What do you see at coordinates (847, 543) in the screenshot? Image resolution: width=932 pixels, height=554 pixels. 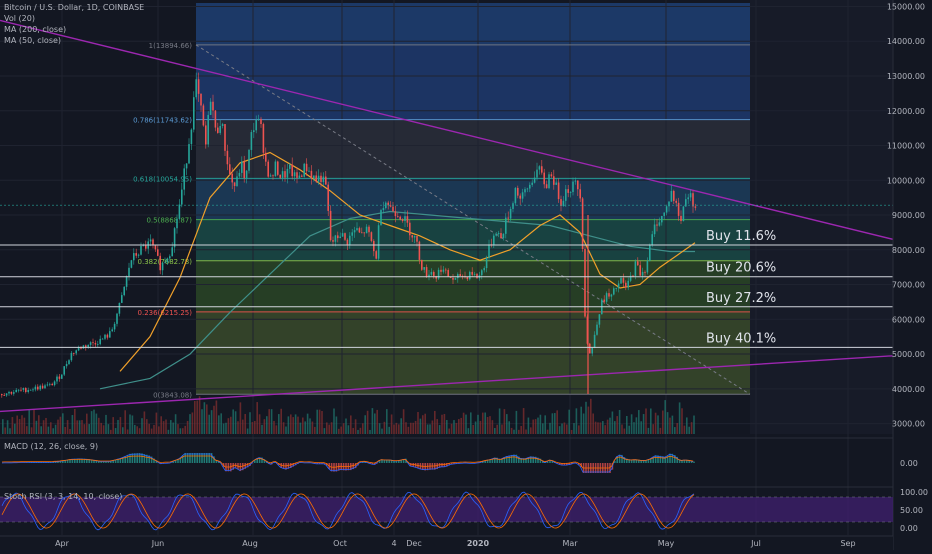 I see `time-tick-label: Sep` at bounding box center [847, 543].